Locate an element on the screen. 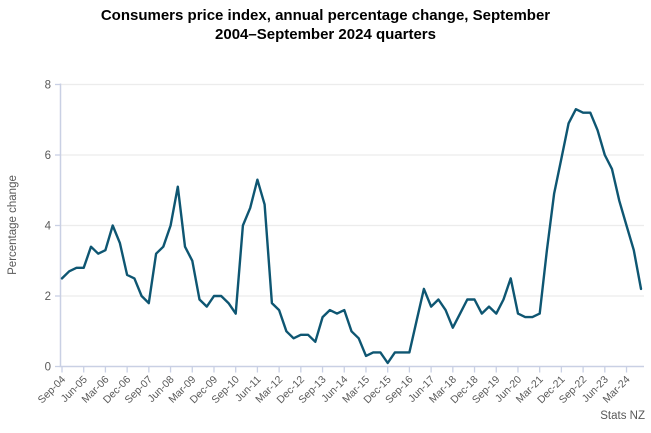 This screenshot has height=433, width=651. y-axis-title: Percentage change is located at coordinates (13, 225).